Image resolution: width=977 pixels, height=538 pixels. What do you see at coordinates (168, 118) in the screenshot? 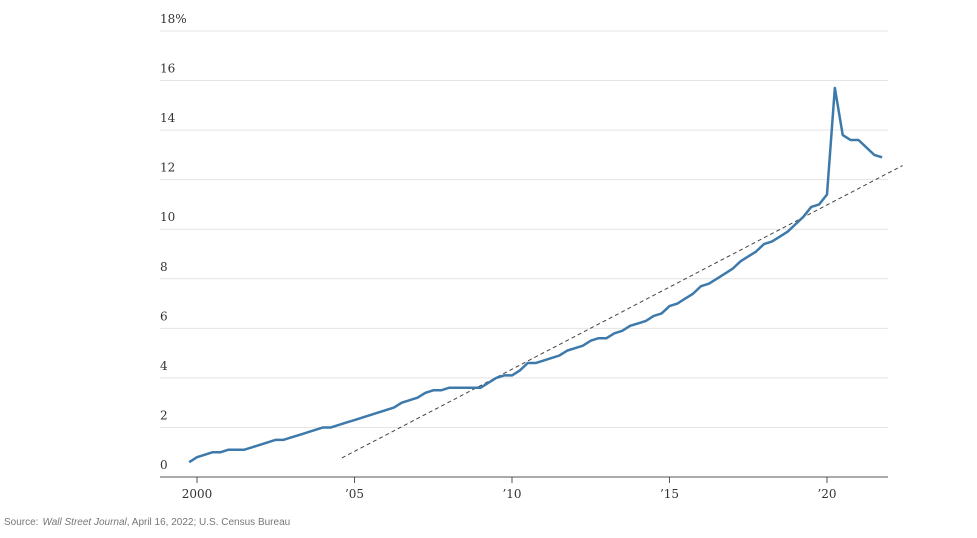
I see `y-tick-label: 14` at bounding box center [168, 118].